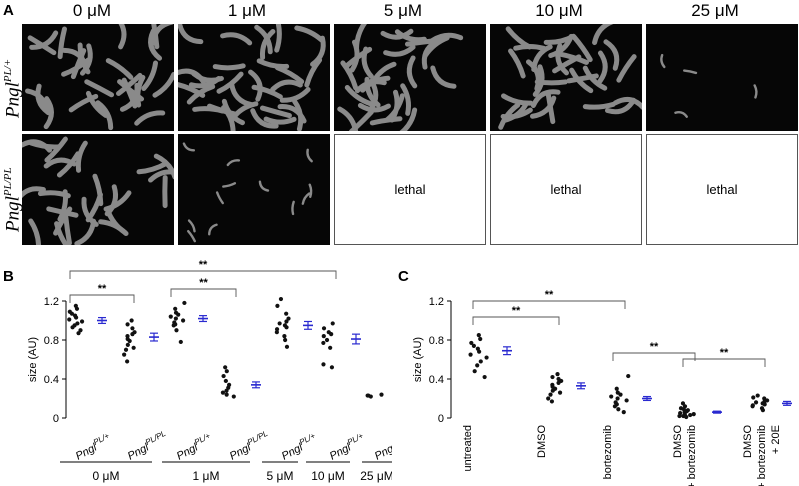 Image resolution: width=799 pixels, height=486 pixels. Describe the element at coordinates (33, 359) in the screenshot. I see `y-axis-label: size (AU)` at that location.